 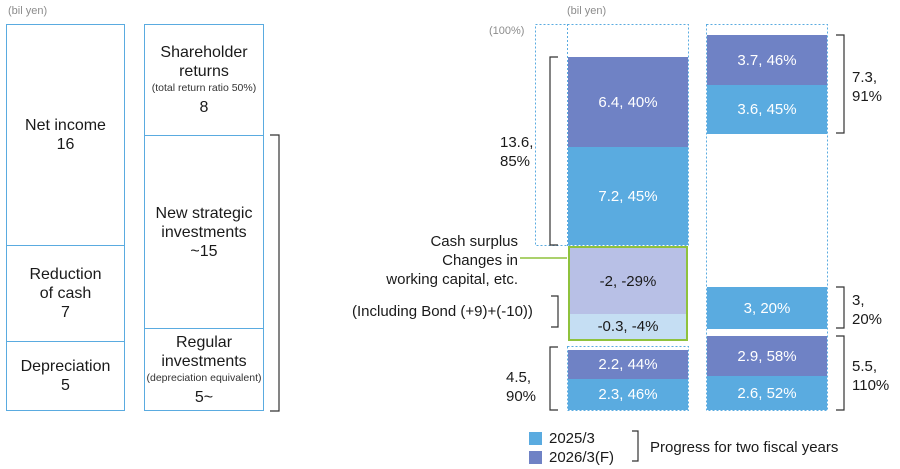 What do you see at coordinates (204, 62) in the screenshot?
I see `shareholder-returns-label: Shareholder returns` at bounding box center [204, 62].